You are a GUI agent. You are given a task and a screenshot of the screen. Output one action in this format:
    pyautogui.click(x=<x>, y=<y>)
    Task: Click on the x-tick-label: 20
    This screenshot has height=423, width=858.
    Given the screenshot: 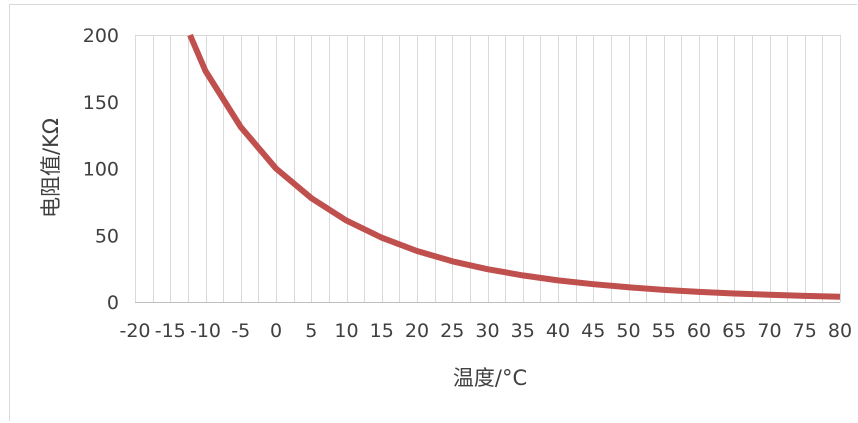 What is the action you would take?
    pyautogui.click(x=417, y=331)
    